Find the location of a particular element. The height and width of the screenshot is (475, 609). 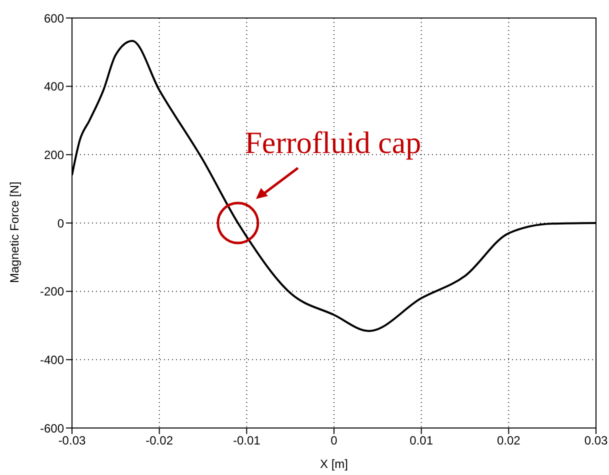

x-tick-label: 0.01 is located at coordinates (422, 441).